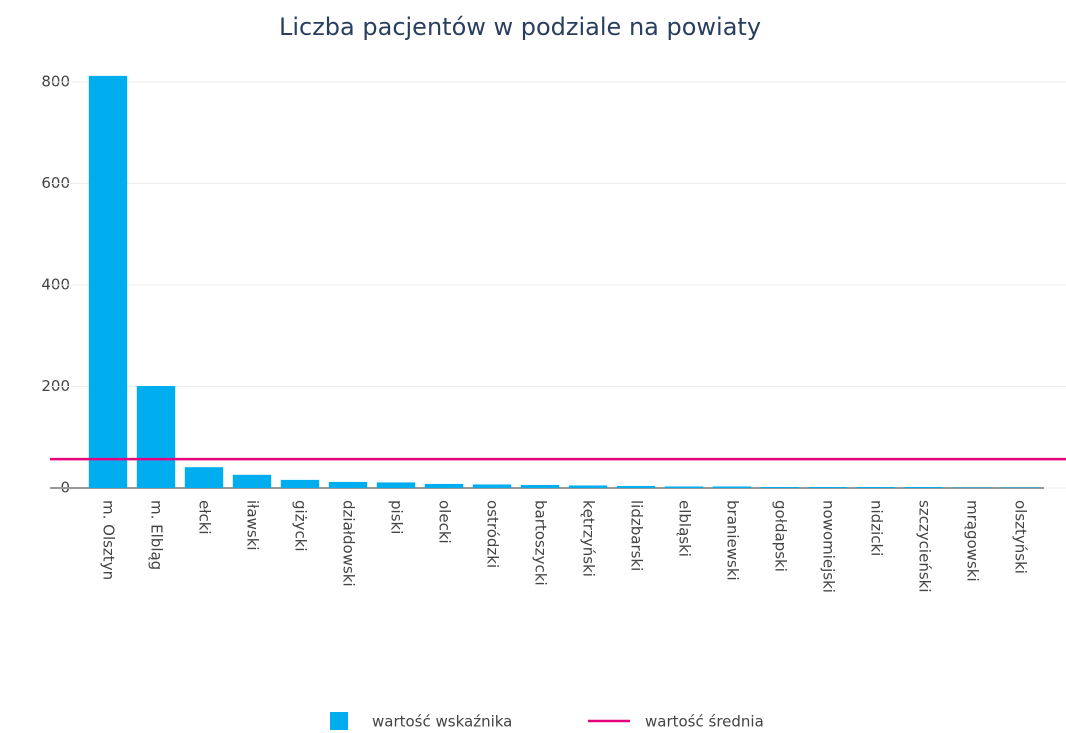 Image resolution: width=1066 pixels, height=733 pixels. I want to click on x-tick-label: m. Elbląg, so click(157, 535).